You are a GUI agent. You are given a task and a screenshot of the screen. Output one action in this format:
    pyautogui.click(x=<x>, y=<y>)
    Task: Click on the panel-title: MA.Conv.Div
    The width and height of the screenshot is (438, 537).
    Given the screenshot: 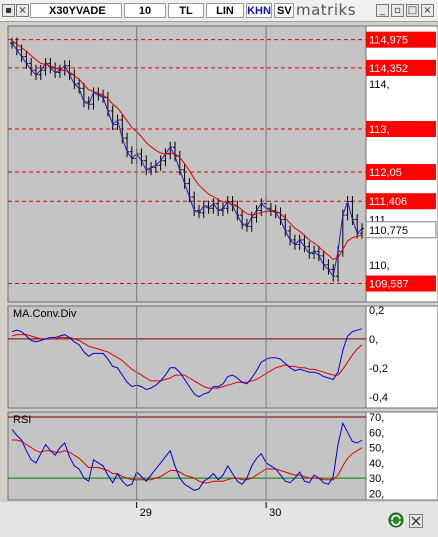 What is the action you would take?
    pyautogui.click(x=45, y=314)
    